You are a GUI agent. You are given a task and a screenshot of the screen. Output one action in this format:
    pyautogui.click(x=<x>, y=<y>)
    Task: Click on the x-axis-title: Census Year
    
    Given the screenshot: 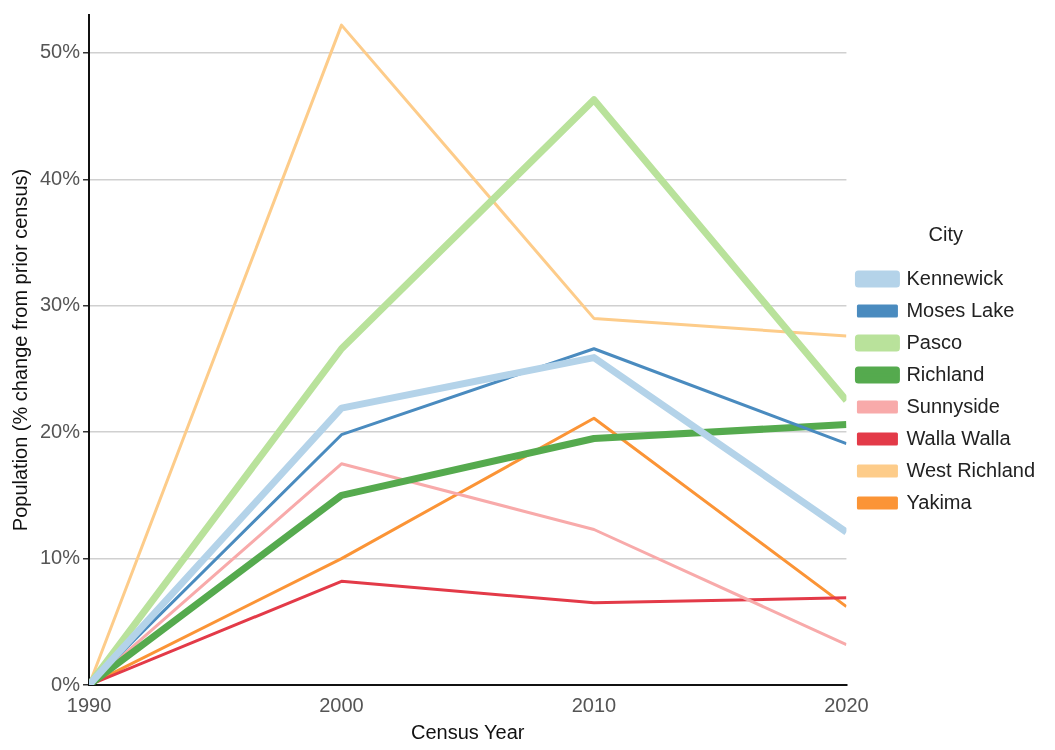 What is the action you would take?
    pyautogui.click(x=468, y=731)
    